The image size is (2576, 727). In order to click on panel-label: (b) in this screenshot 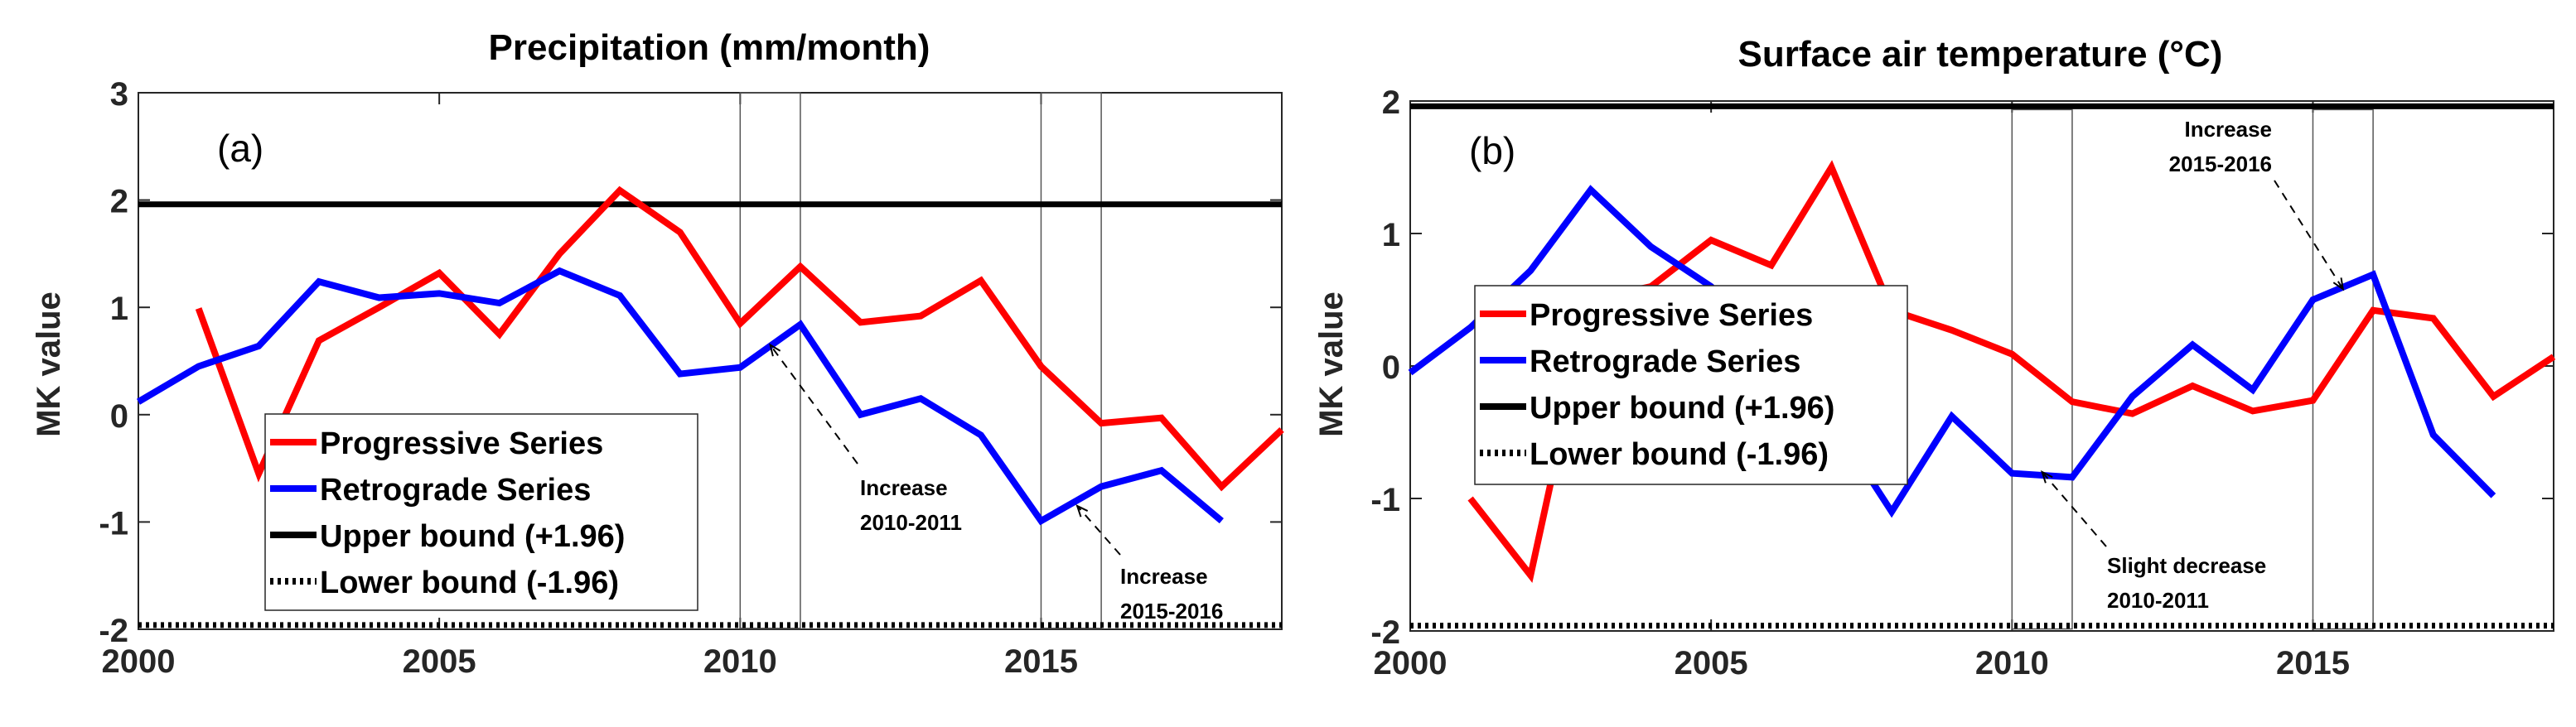, I will do `click(1492, 150)`.